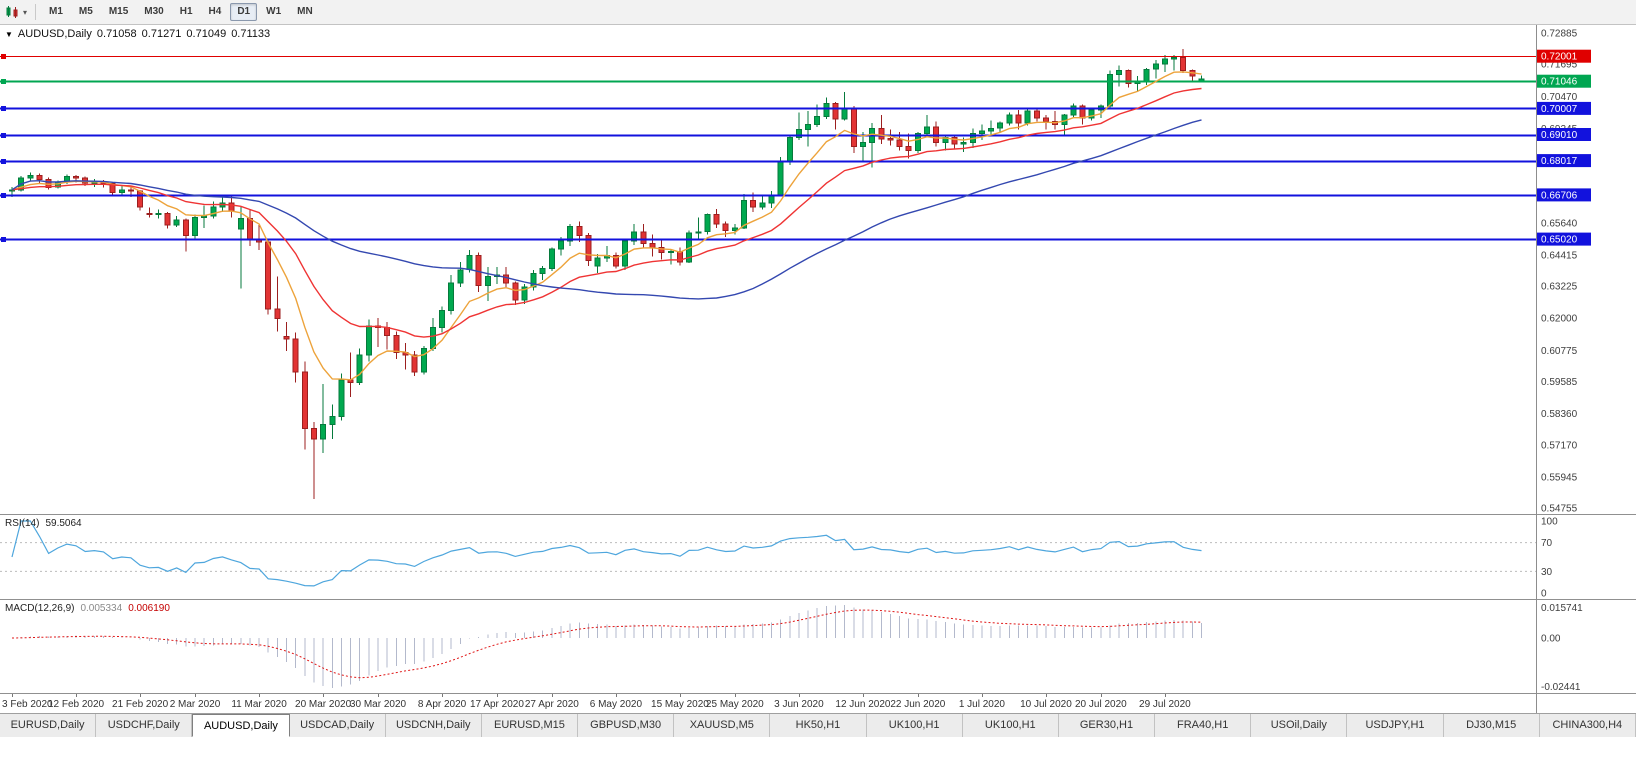  What do you see at coordinates (85, 11) in the screenshot?
I see `timeframe-button-m5: M5` at bounding box center [85, 11].